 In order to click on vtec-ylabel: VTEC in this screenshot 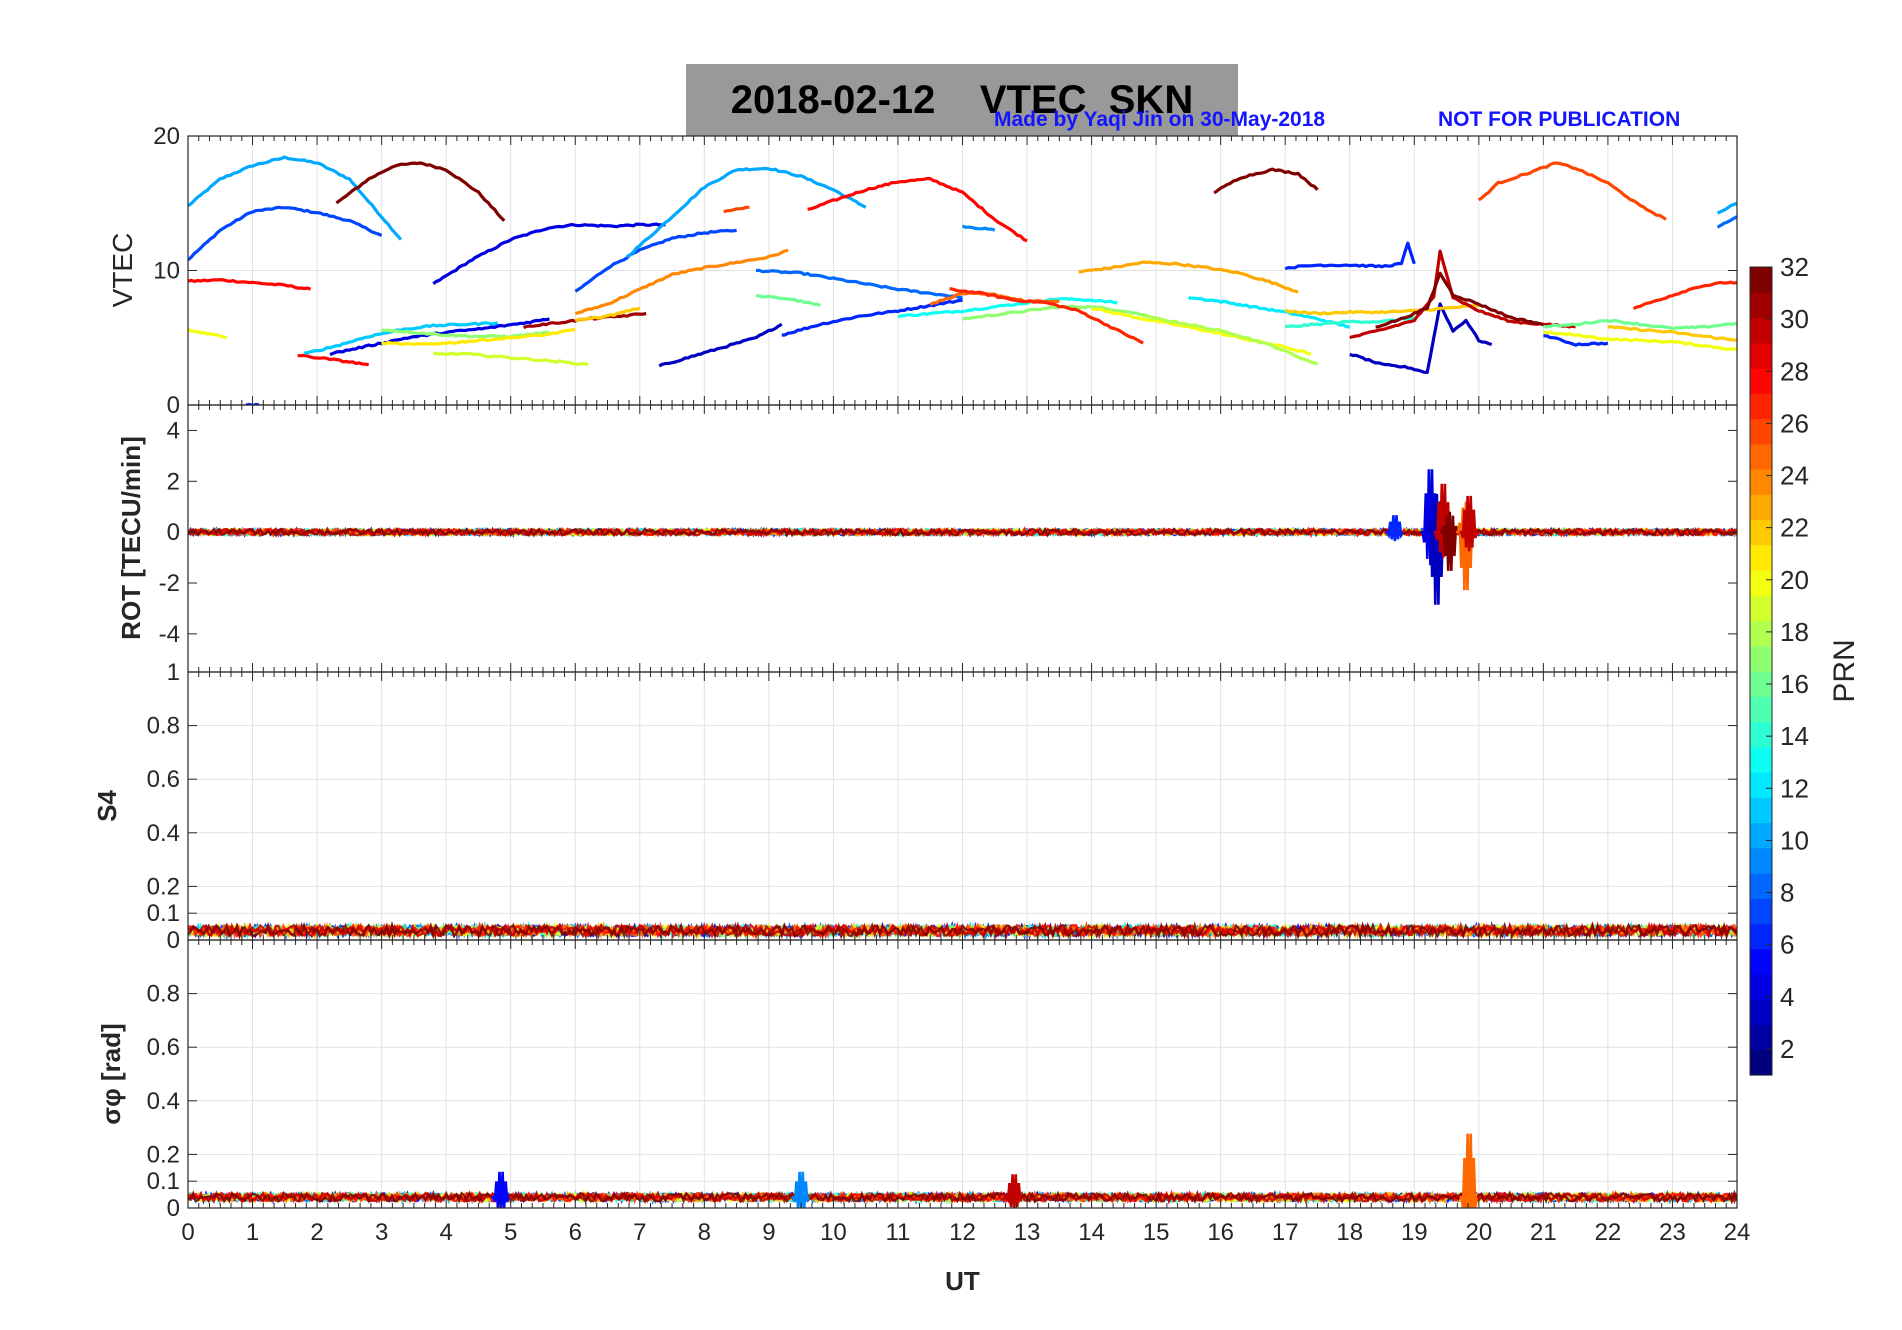, I will do `click(122, 270)`.